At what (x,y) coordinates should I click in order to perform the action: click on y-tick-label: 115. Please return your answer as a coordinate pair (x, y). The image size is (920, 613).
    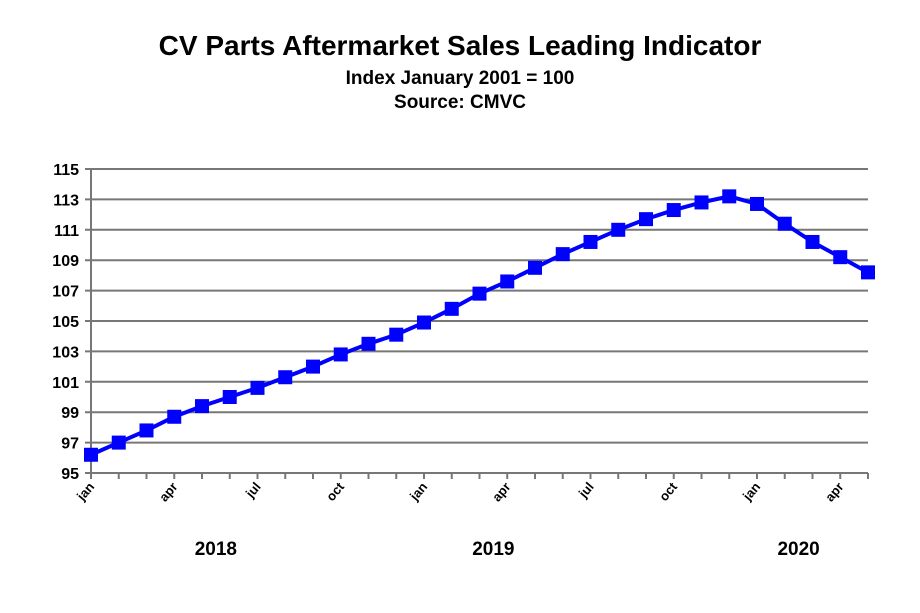
    Looking at the image, I should click on (66, 170).